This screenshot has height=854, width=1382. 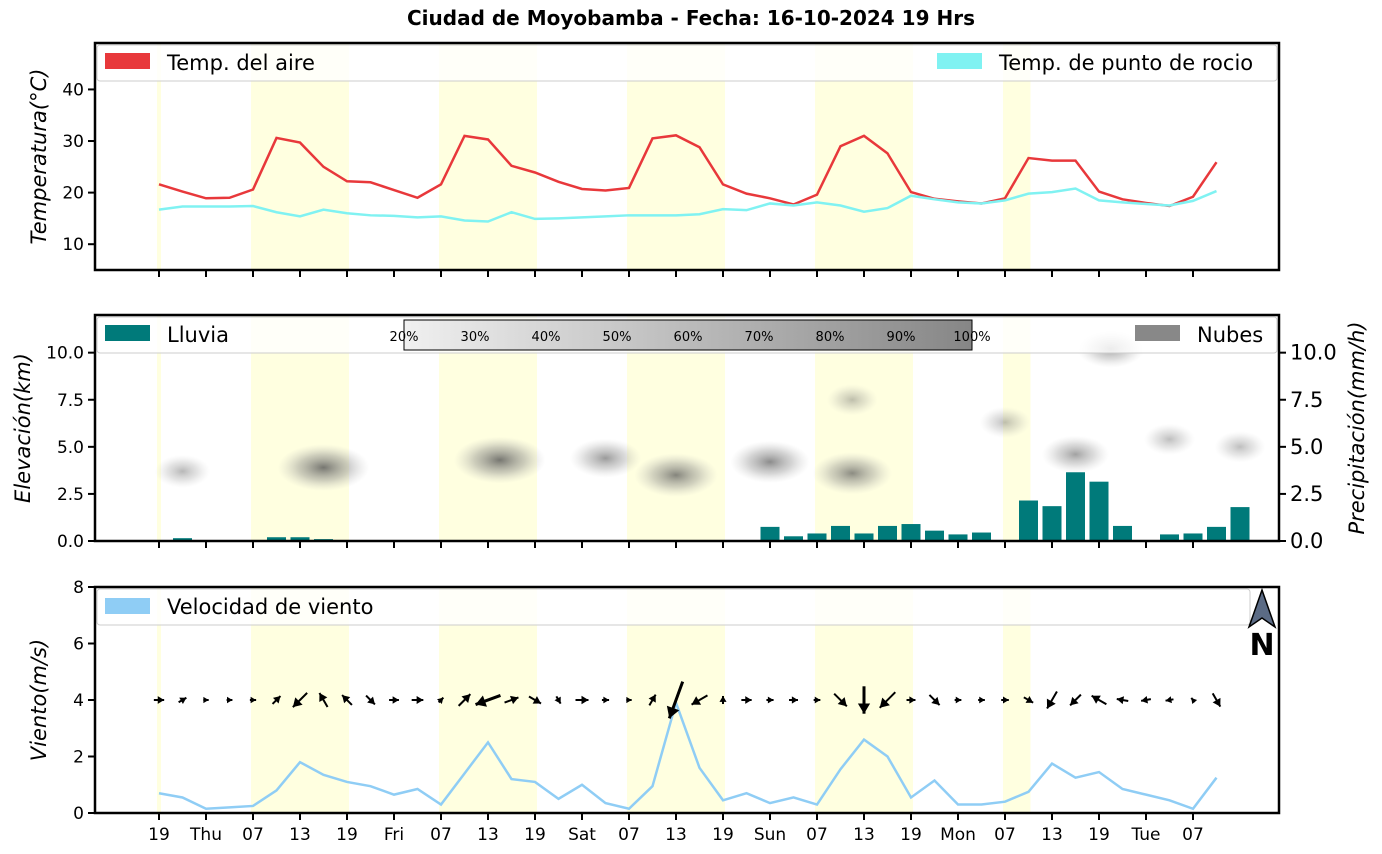 I want to click on y-right-tick-label: 0.0, so click(x=1306, y=541).